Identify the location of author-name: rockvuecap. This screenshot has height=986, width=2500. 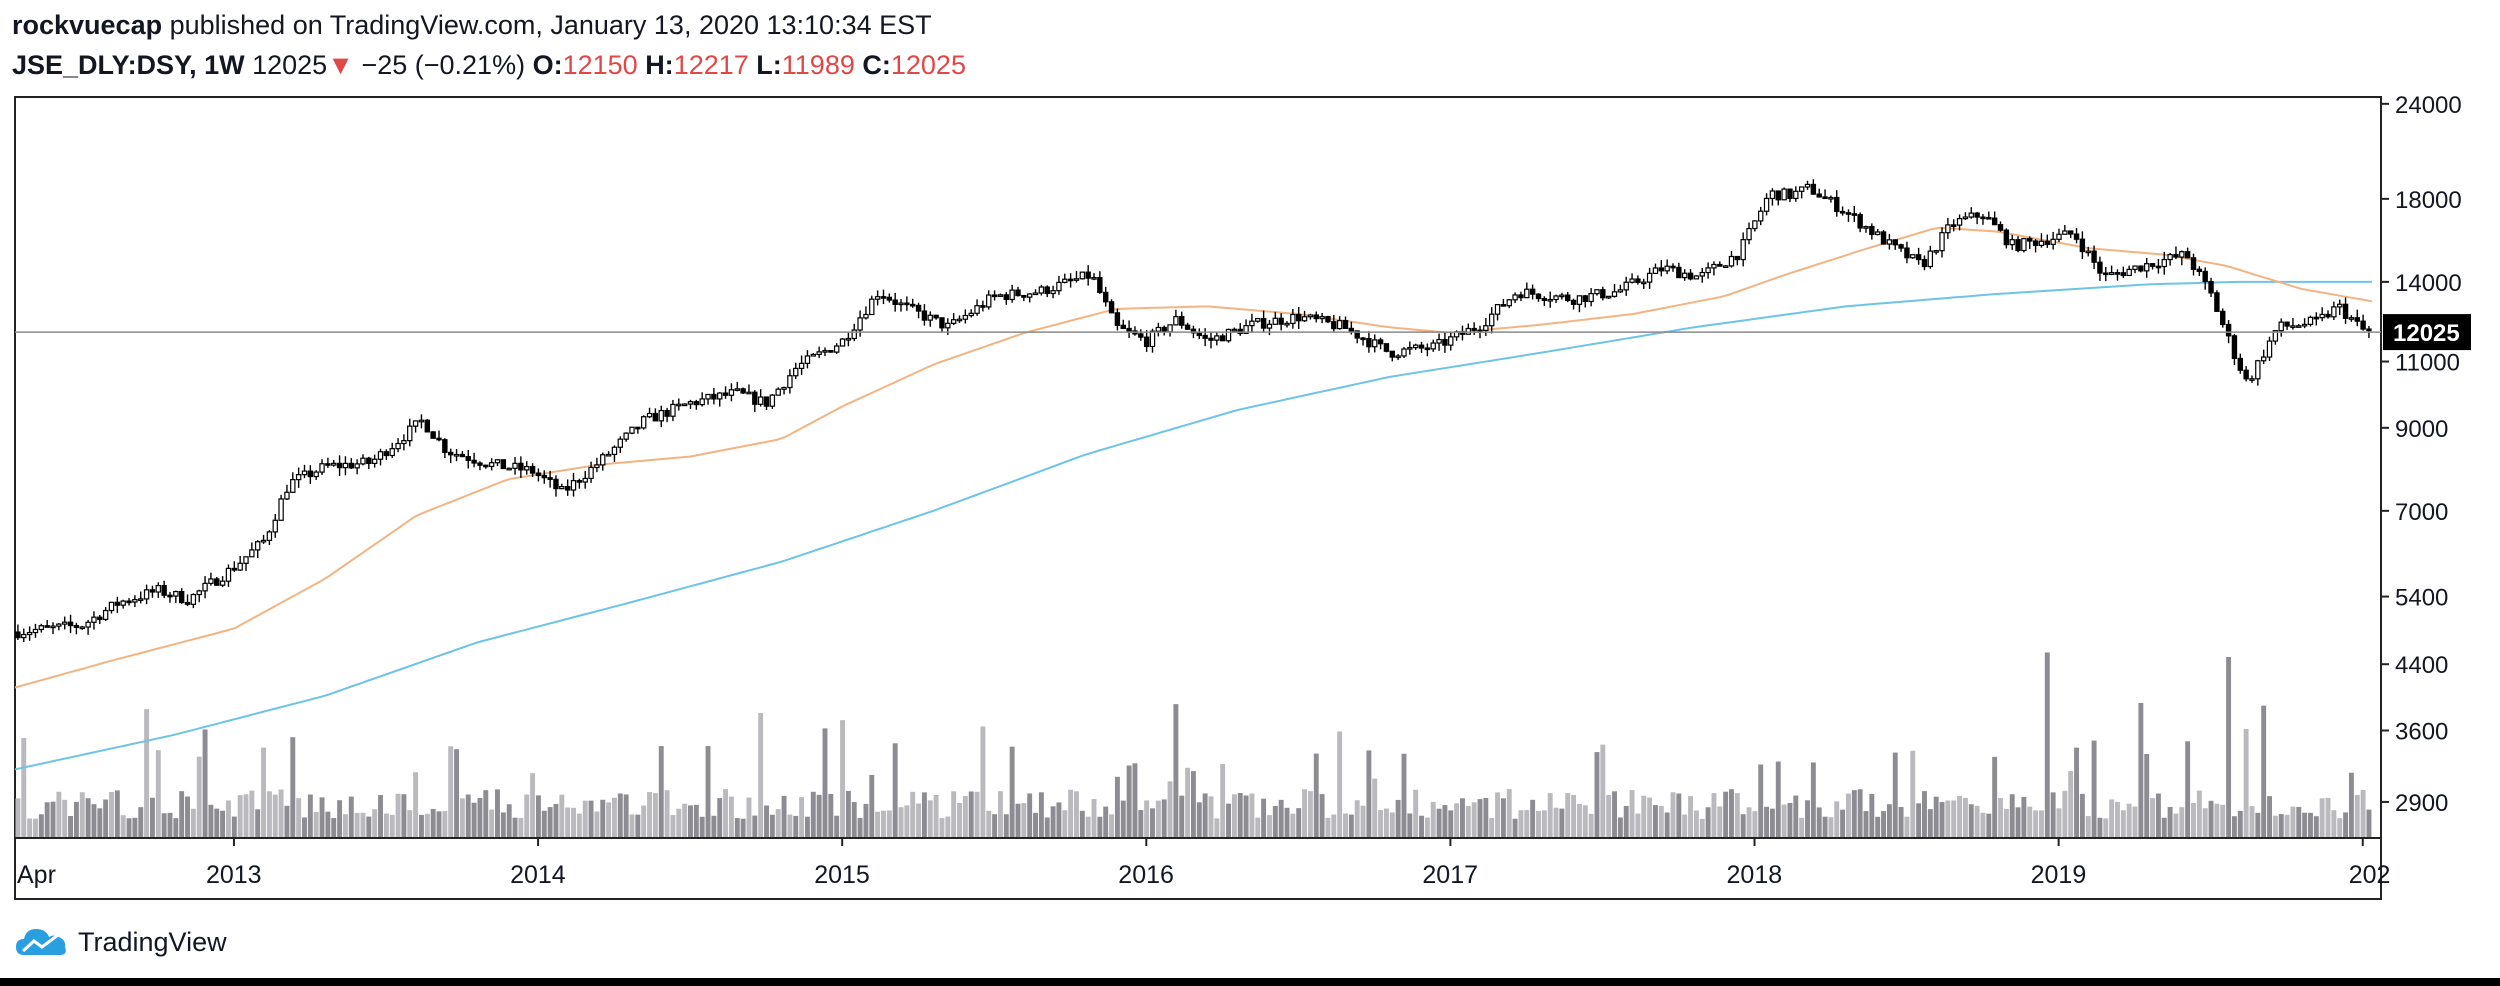
(87, 25).